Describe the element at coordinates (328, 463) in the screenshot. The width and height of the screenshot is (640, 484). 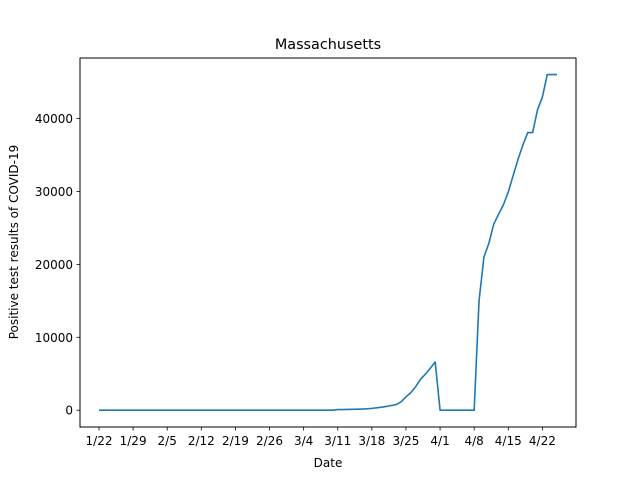
I see `x-axis-label: Date` at that location.